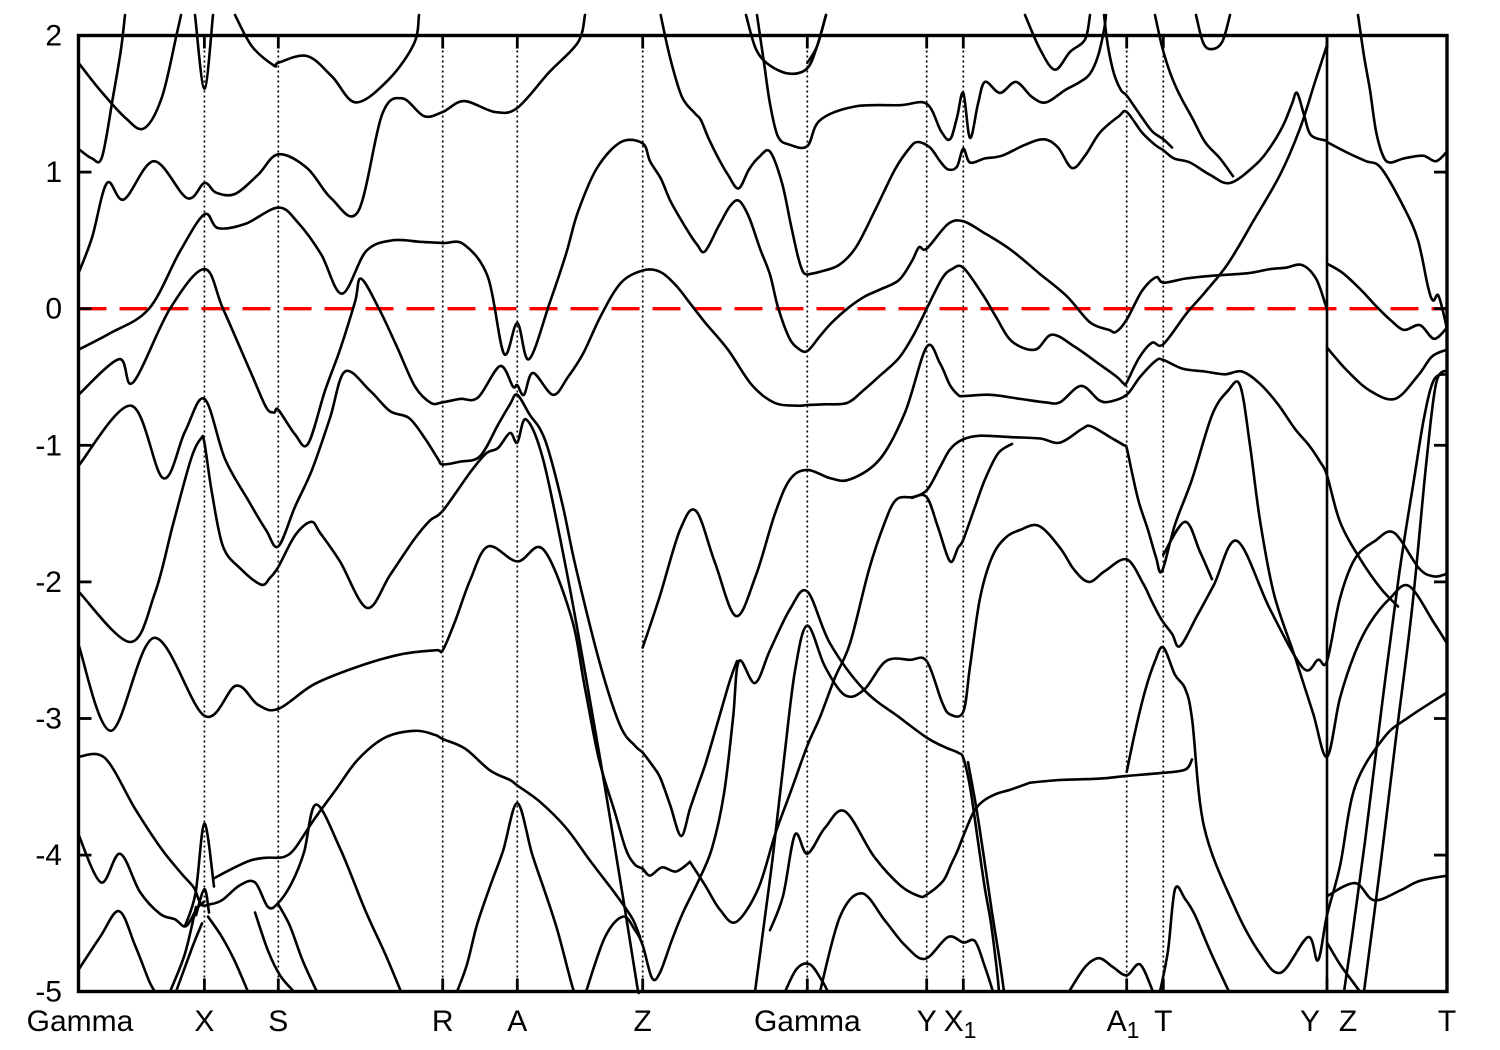  What do you see at coordinates (48, 992) in the screenshot?
I see `svg-text: -5` at bounding box center [48, 992].